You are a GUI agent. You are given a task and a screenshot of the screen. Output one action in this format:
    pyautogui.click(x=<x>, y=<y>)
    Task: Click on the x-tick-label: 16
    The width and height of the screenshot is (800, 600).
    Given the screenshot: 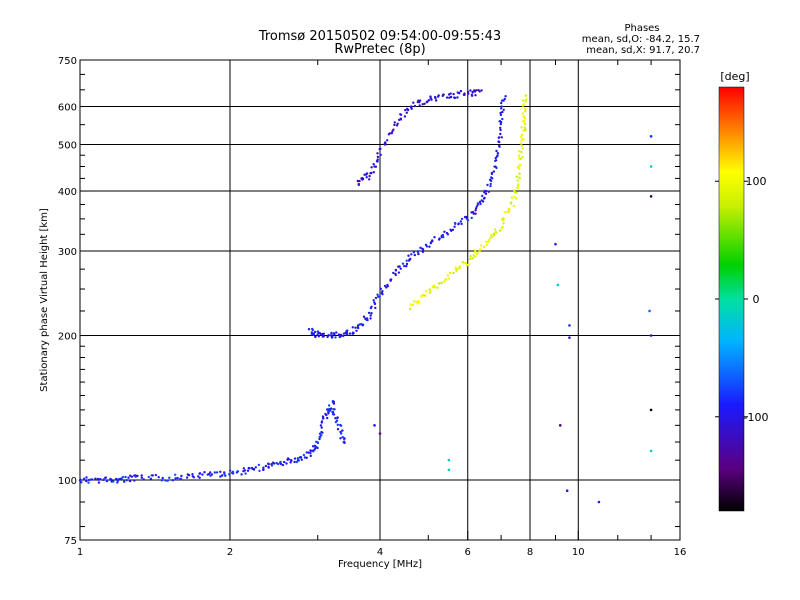 What is the action you would take?
    pyautogui.click(x=680, y=552)
    